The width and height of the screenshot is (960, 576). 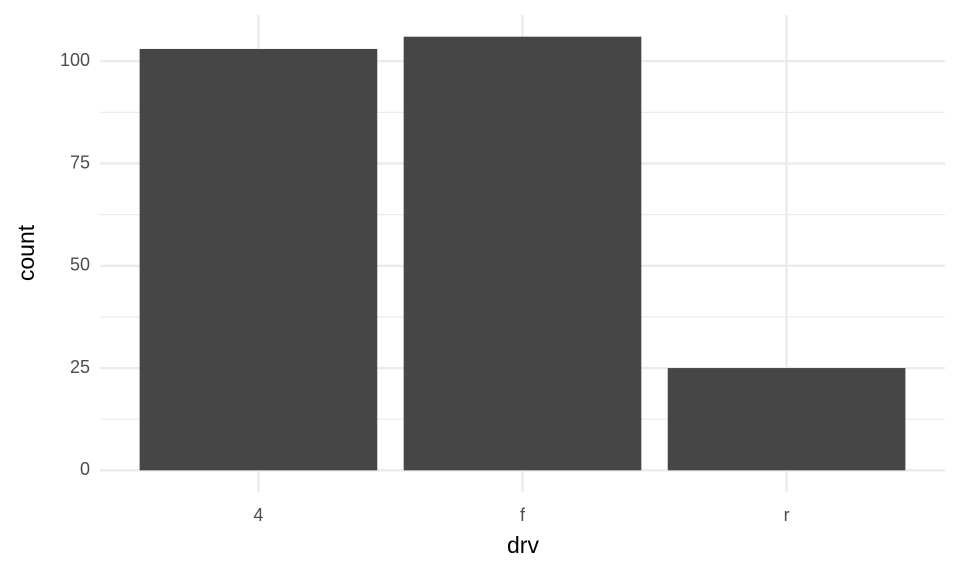 I want to click on y-tick-label: 0, so click(x=85, y=469).